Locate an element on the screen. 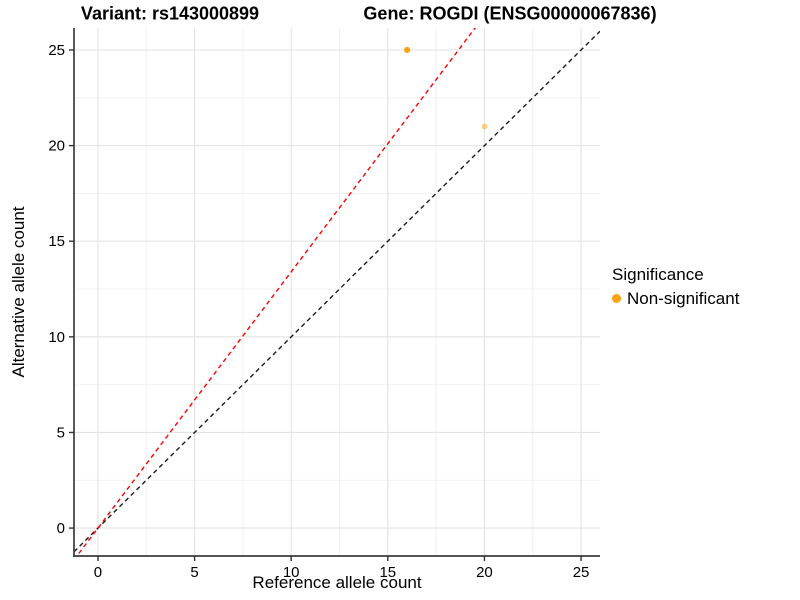  x-tick-label: 20 is located at coordinates (484, 572).